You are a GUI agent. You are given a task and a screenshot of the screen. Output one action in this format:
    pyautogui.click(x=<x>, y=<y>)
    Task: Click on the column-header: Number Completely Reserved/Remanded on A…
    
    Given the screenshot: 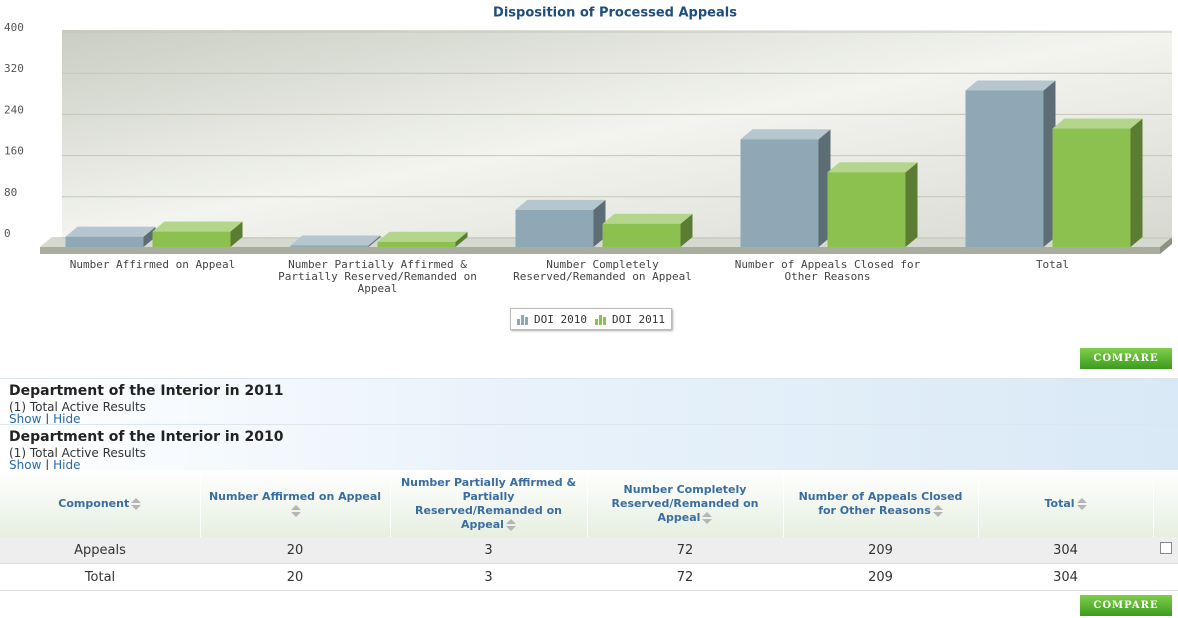 What is the action you would take?
    pyautogui.click(x=685, y=503)
    